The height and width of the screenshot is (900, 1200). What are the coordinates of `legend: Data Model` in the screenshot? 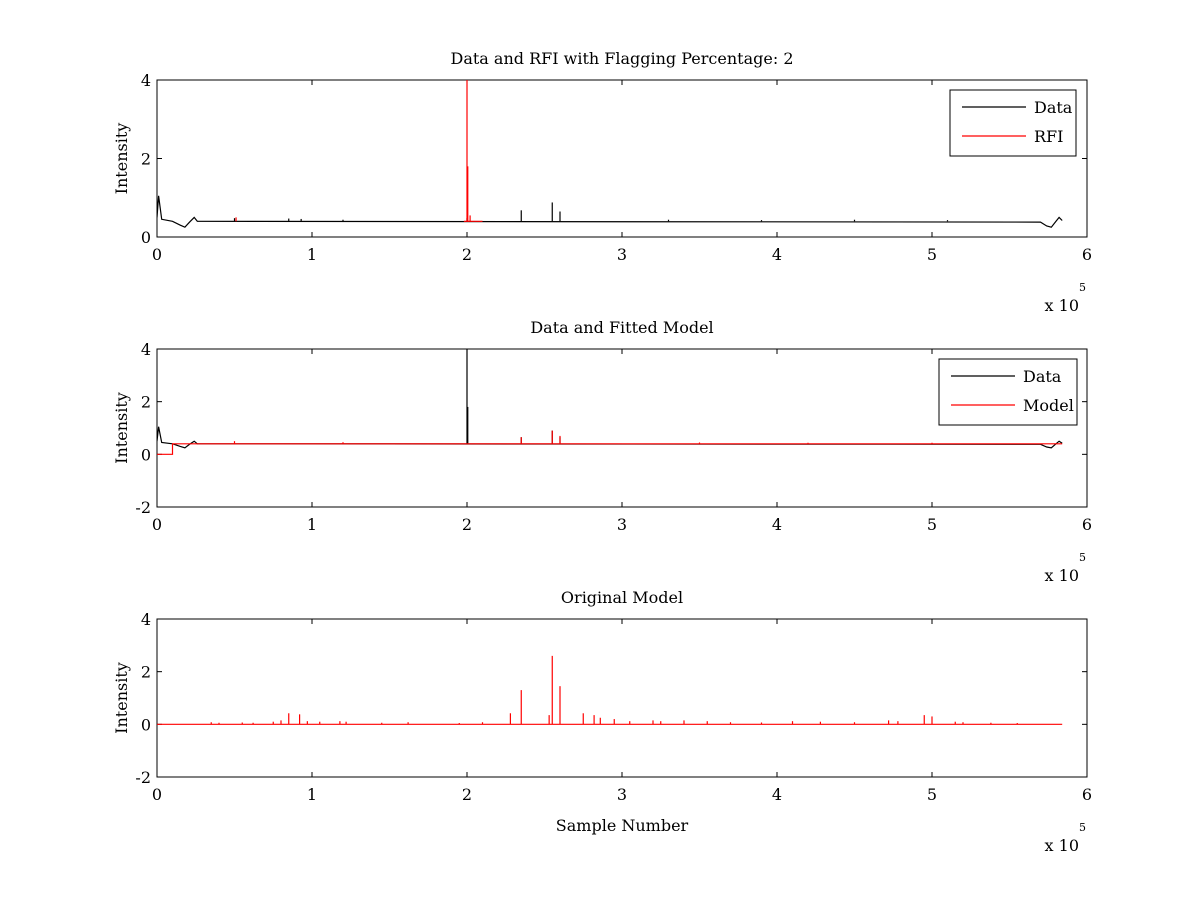 It's located at (1008, 392).